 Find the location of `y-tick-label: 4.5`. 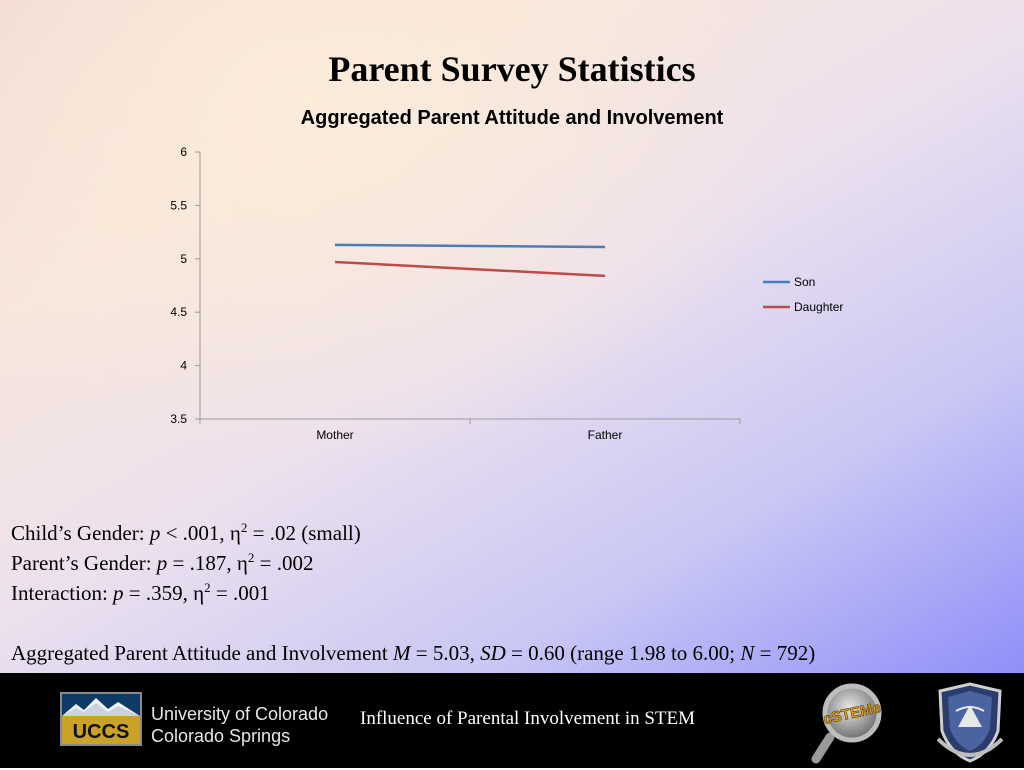

y-tick-label: 4.5 is located at coordinates (178, 312).